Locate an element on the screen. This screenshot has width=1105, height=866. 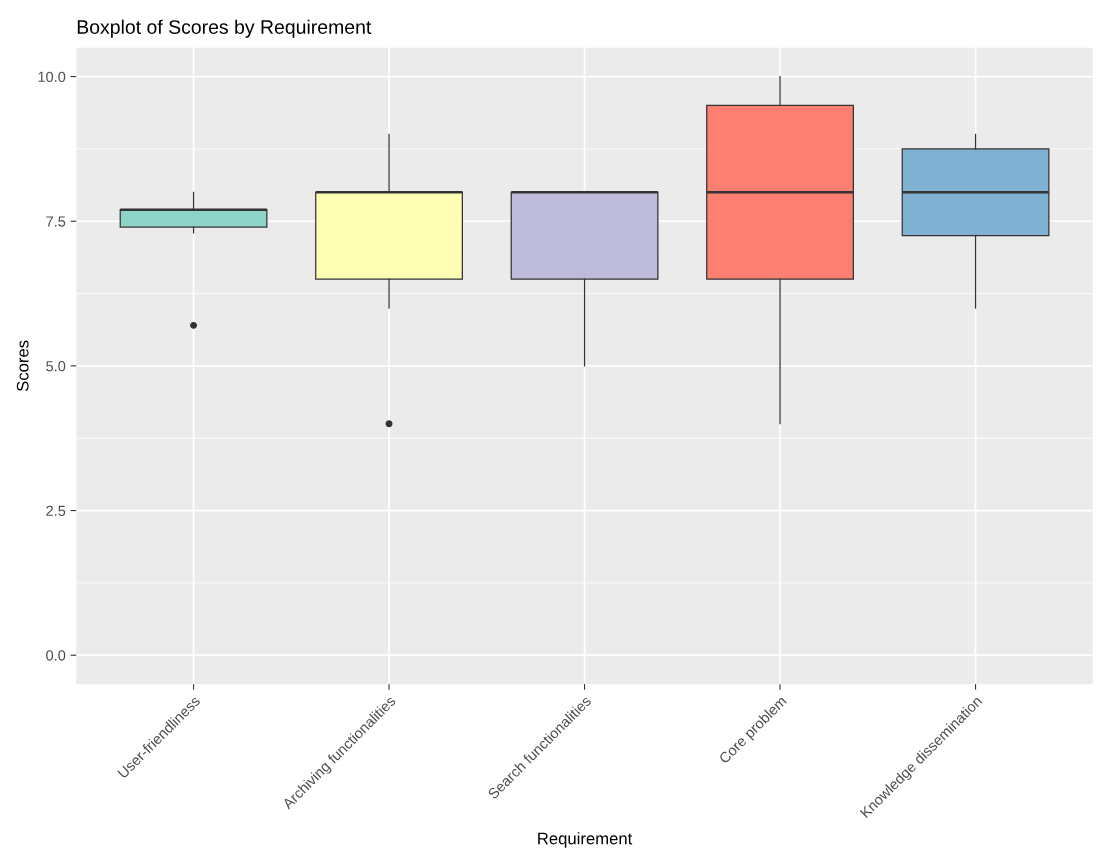
y-tick-label: 5.0 is located at coordinates (56, 366).